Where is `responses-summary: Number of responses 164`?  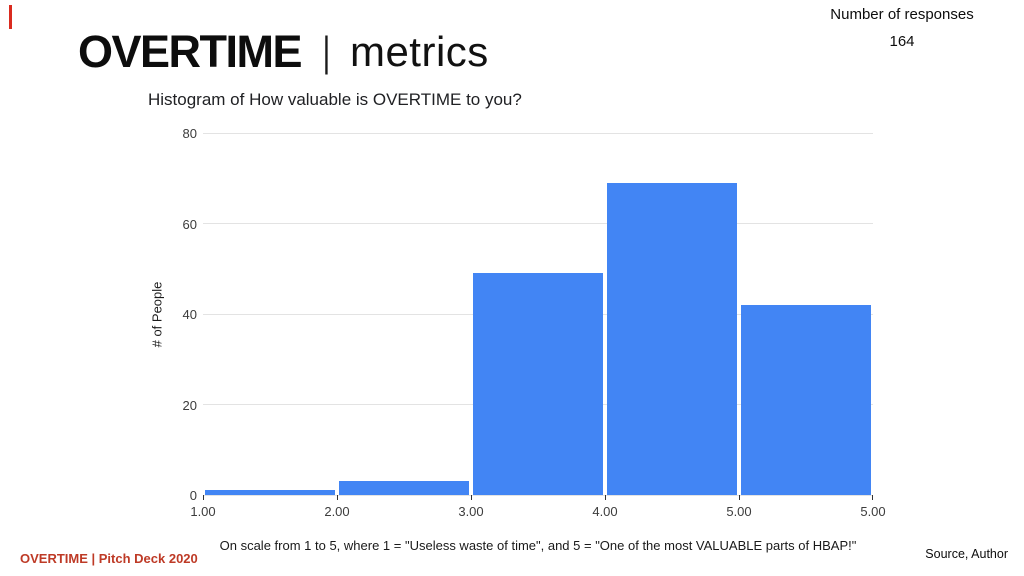 responses-summary: Number of responses 164 is located at coordinates (902, 28).